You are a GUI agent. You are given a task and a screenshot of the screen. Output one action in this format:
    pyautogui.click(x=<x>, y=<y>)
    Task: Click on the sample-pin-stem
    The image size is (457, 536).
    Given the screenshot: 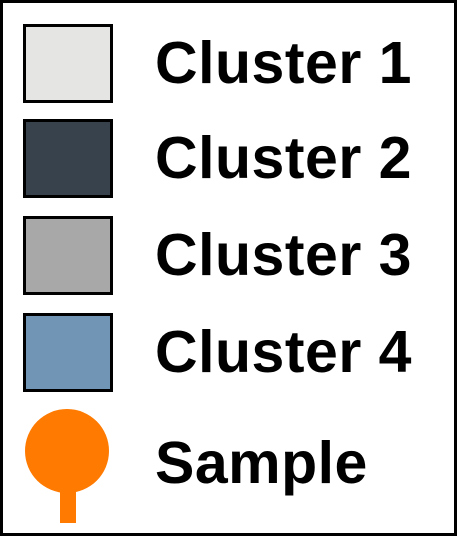 What is the action you would take?
    pyautogui.click(x=68, y=503)
    